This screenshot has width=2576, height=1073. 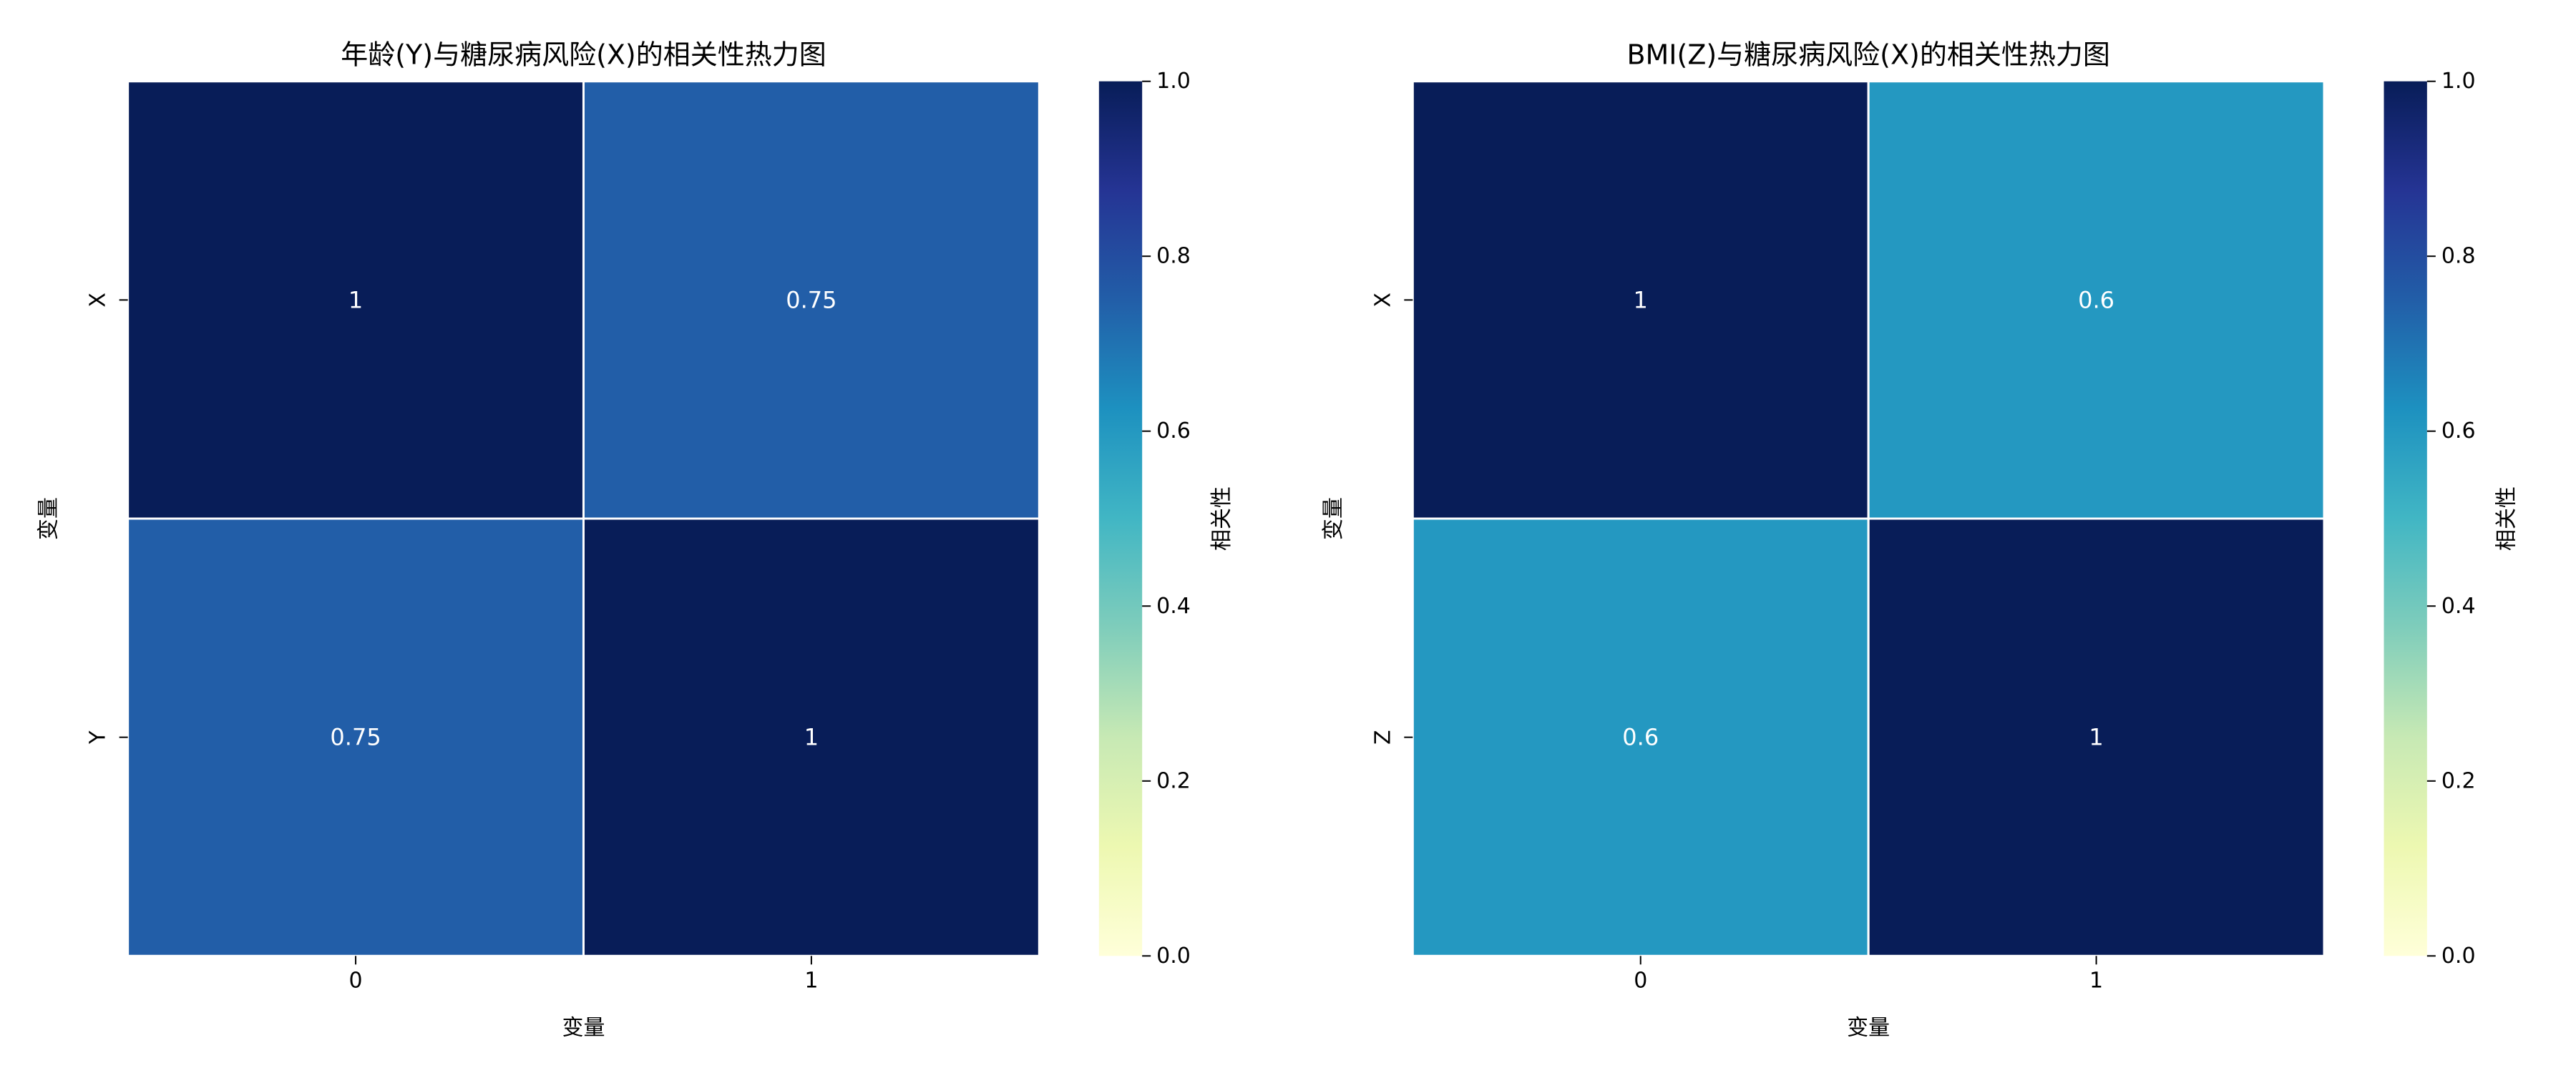 What do you see at coordinates (1867, 55) in the screenshot?
I see `chart-title: BMI(Z)与糖尿病风险(X)的相关性热力图` at bounding box center [1867, 55].